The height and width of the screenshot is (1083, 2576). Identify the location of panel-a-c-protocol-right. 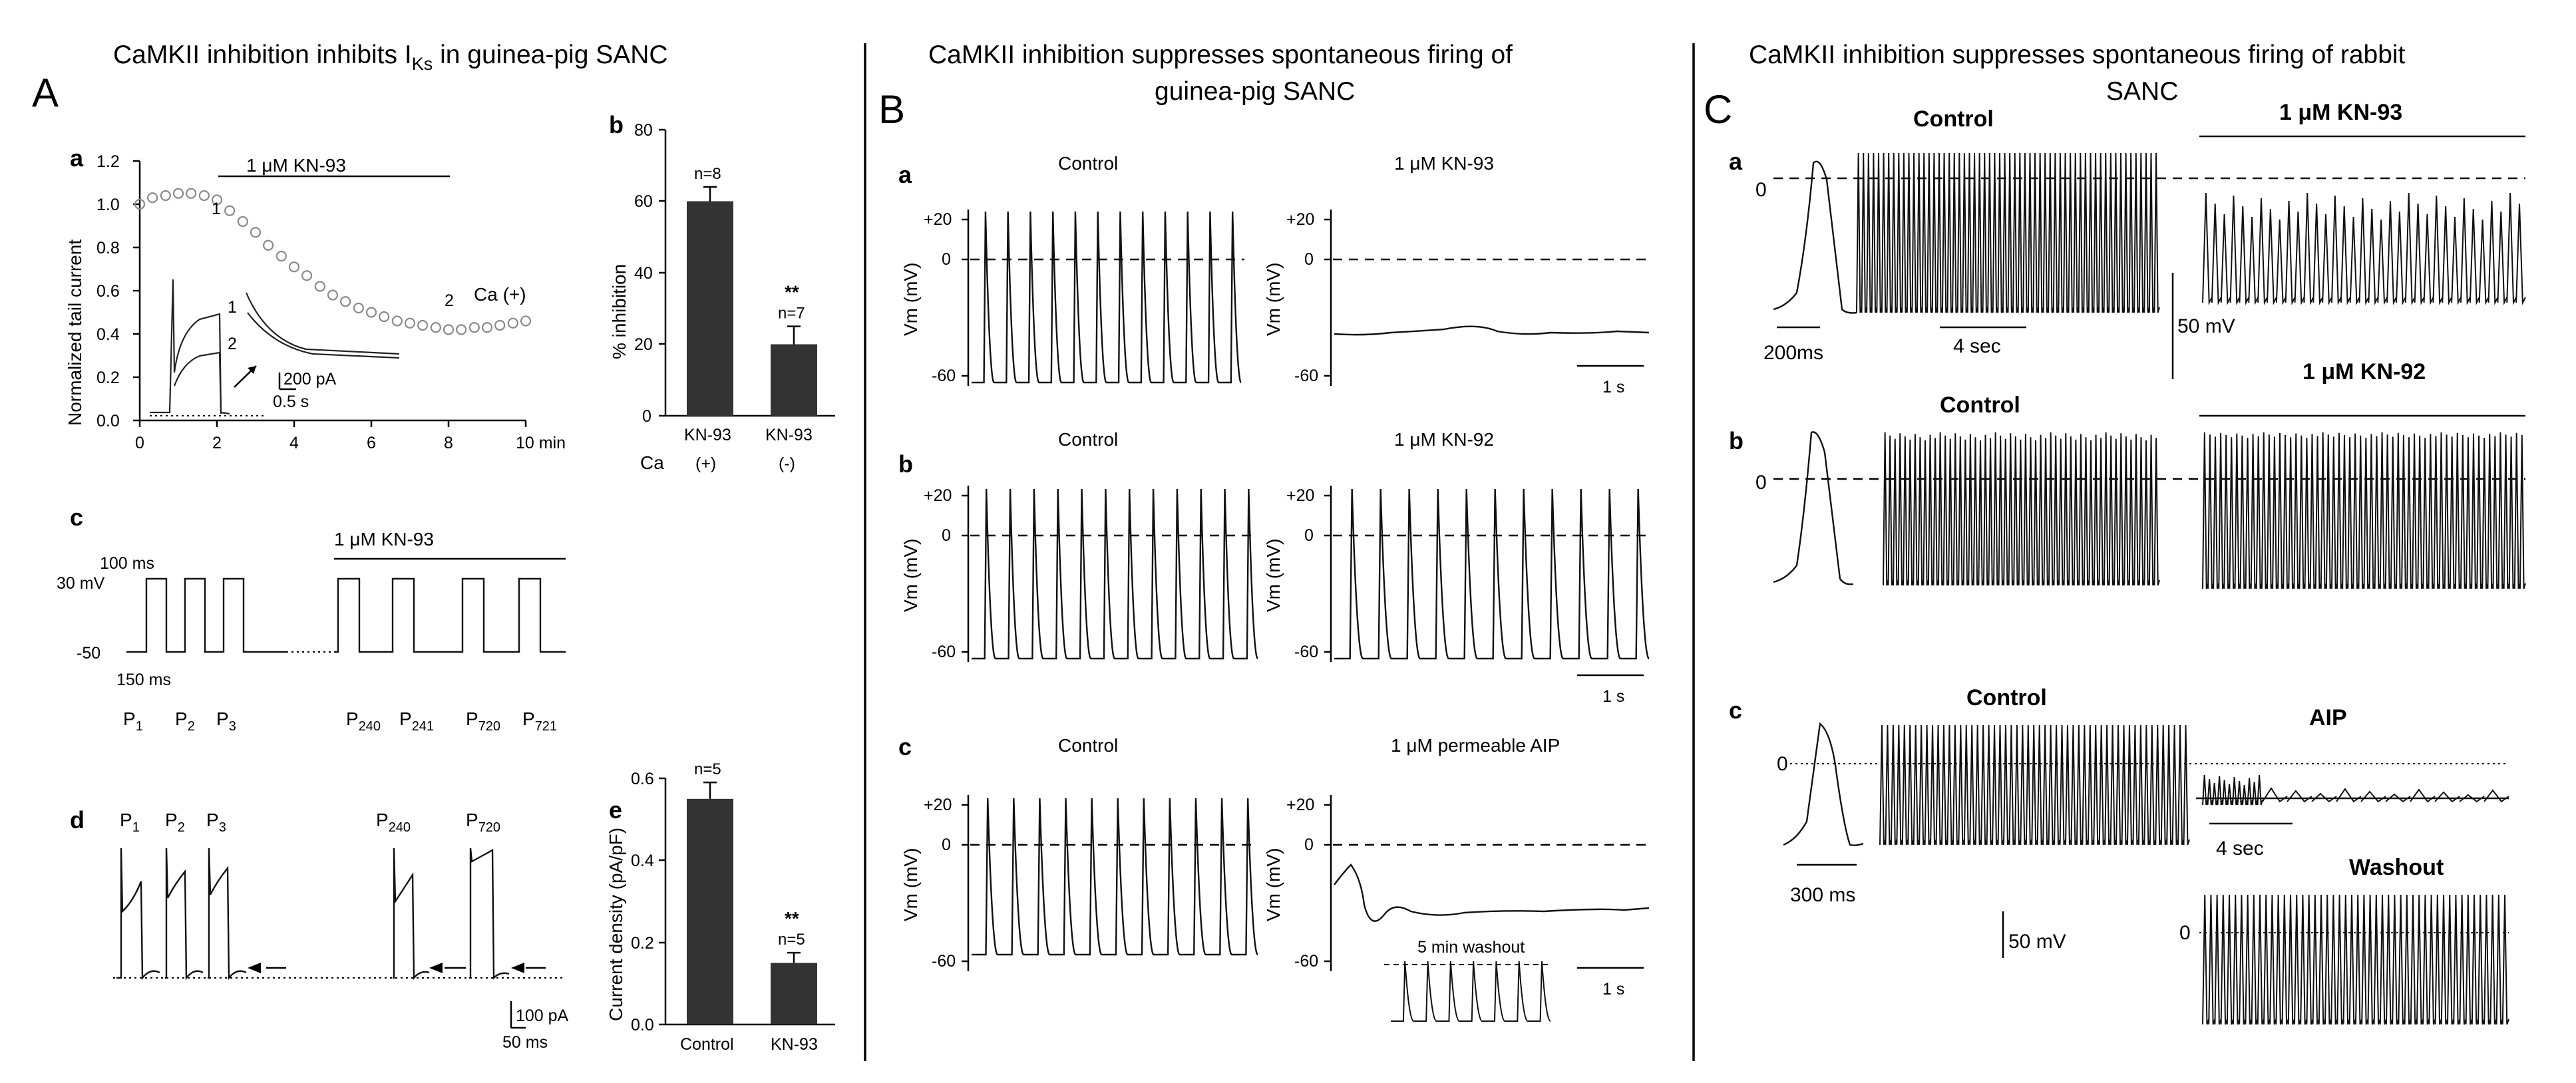
(450, 615).